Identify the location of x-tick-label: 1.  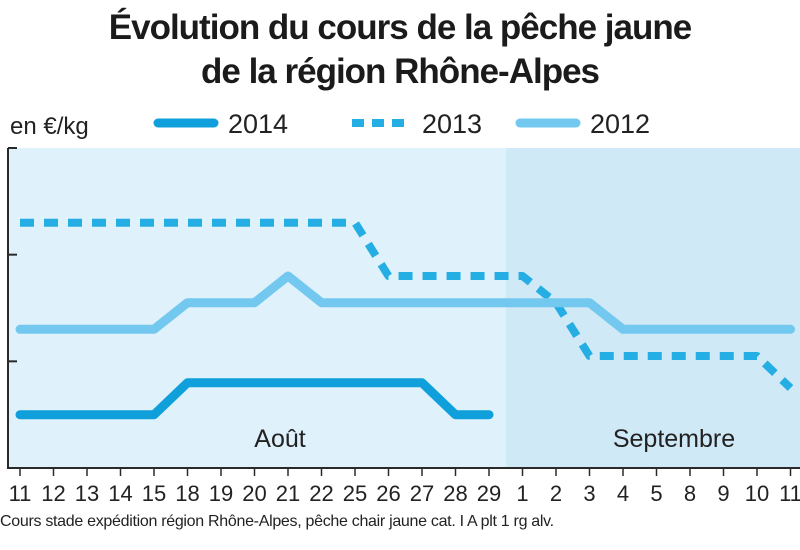
(522, 493).